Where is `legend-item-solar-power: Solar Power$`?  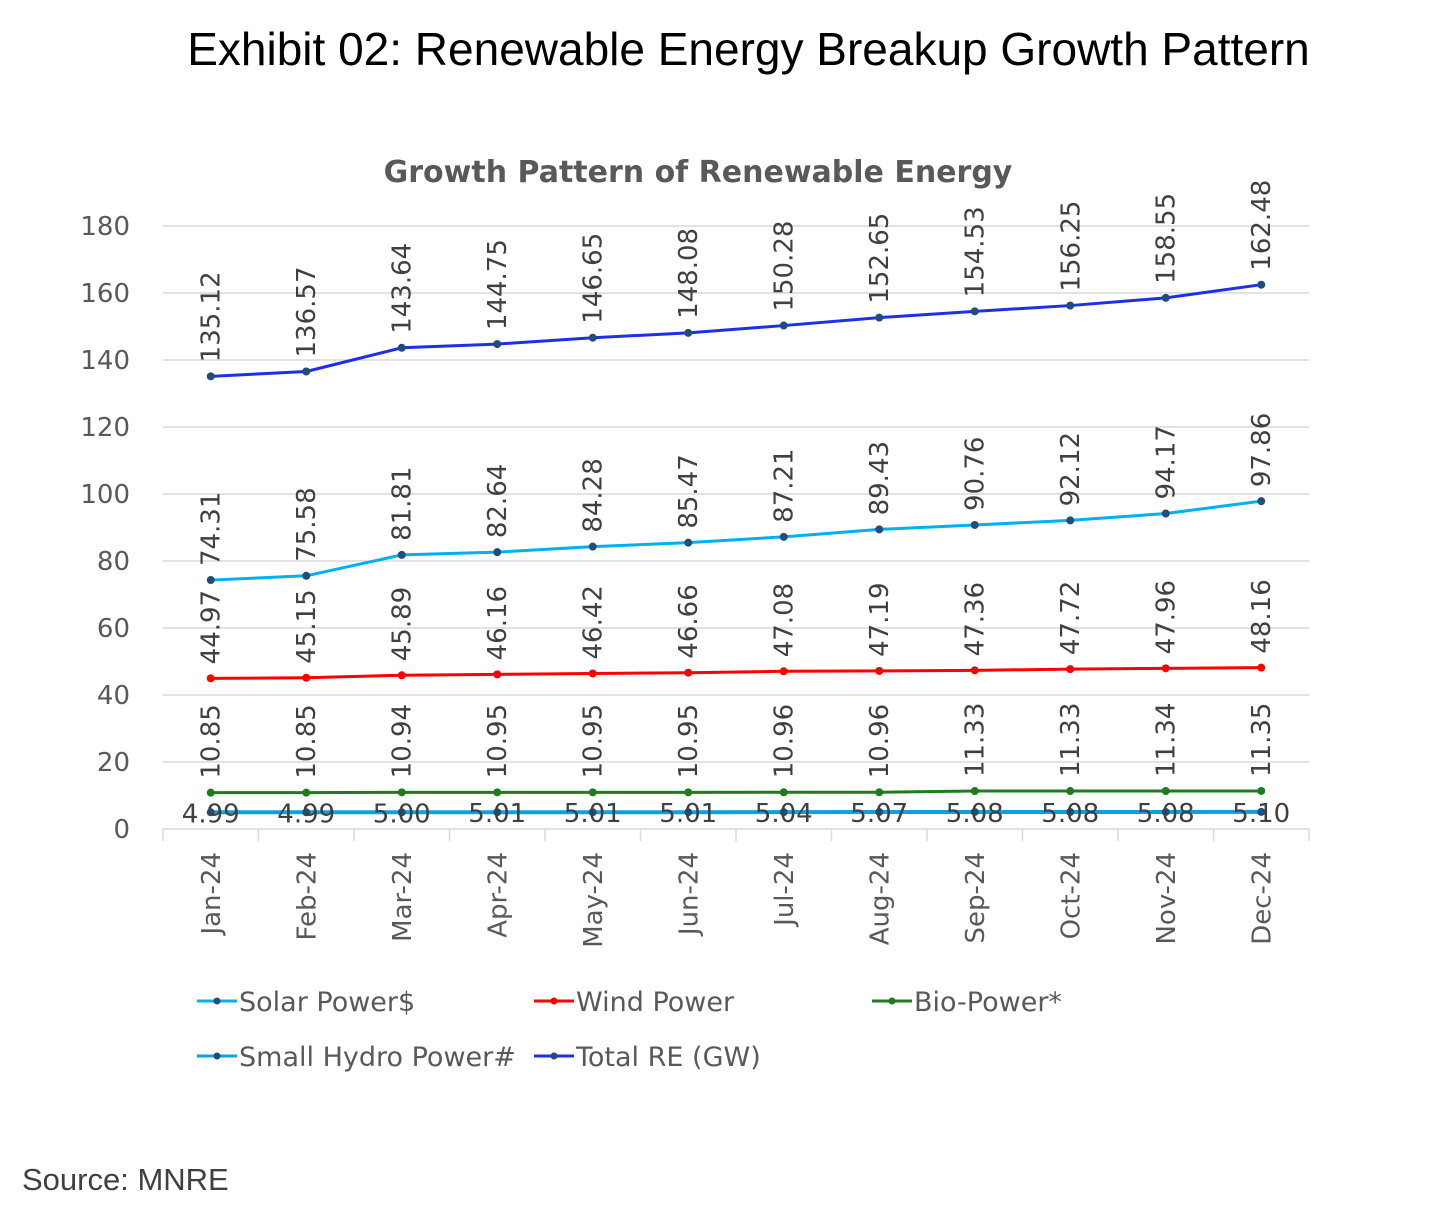 legend-item-solar-power: Solar Power$ is located at coordinates (306, 1002).